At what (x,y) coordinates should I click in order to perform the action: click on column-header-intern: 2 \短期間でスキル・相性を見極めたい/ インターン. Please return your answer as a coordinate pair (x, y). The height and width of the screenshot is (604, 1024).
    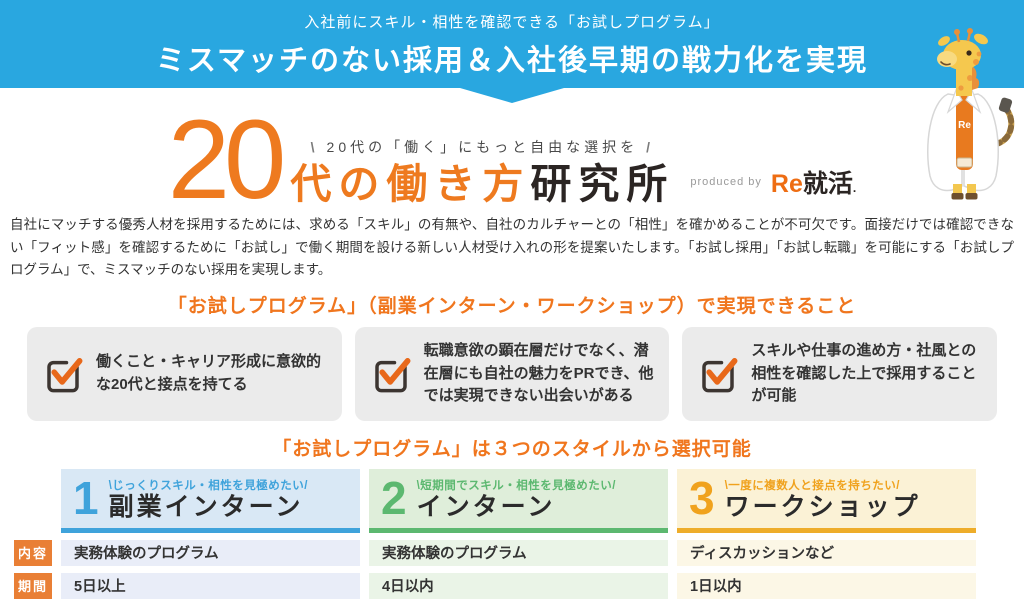
    Looking at the image, I should click on (518, 500).